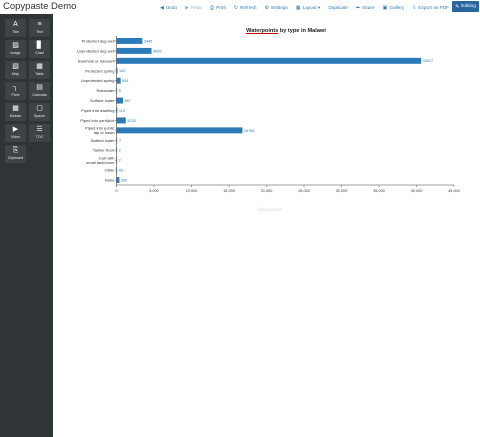 The width and height of the screenshot is (480, 437). I want to click on chart-title-link: Waterpoints, so click(262, 31).